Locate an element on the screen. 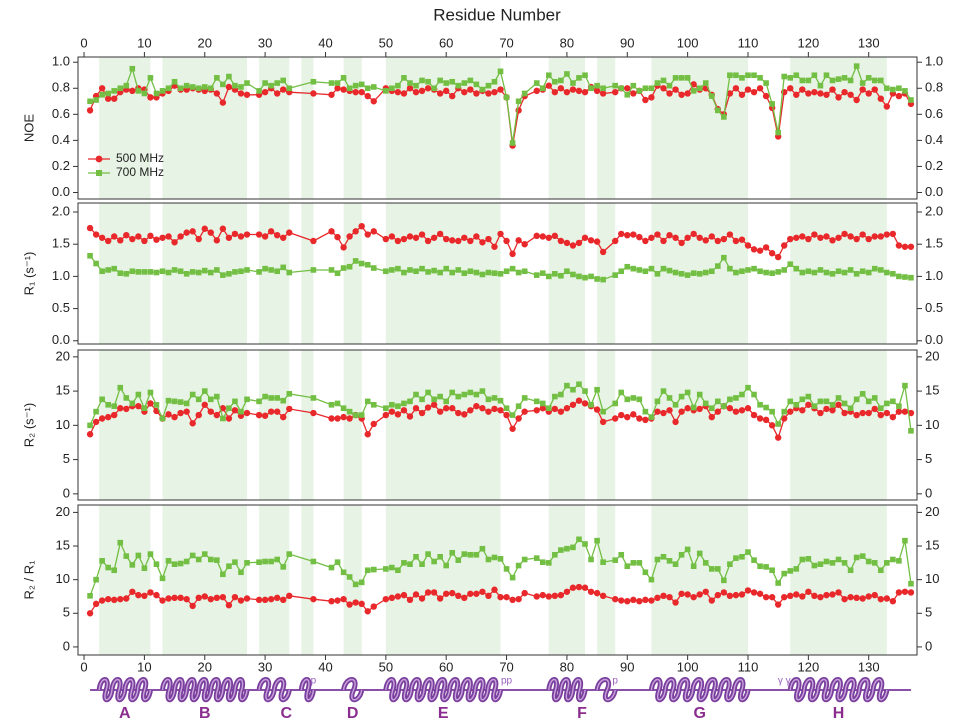 This screenshot has height=725, width=955. x-tick-label-top: 0 is located at coordinates (83, 42).